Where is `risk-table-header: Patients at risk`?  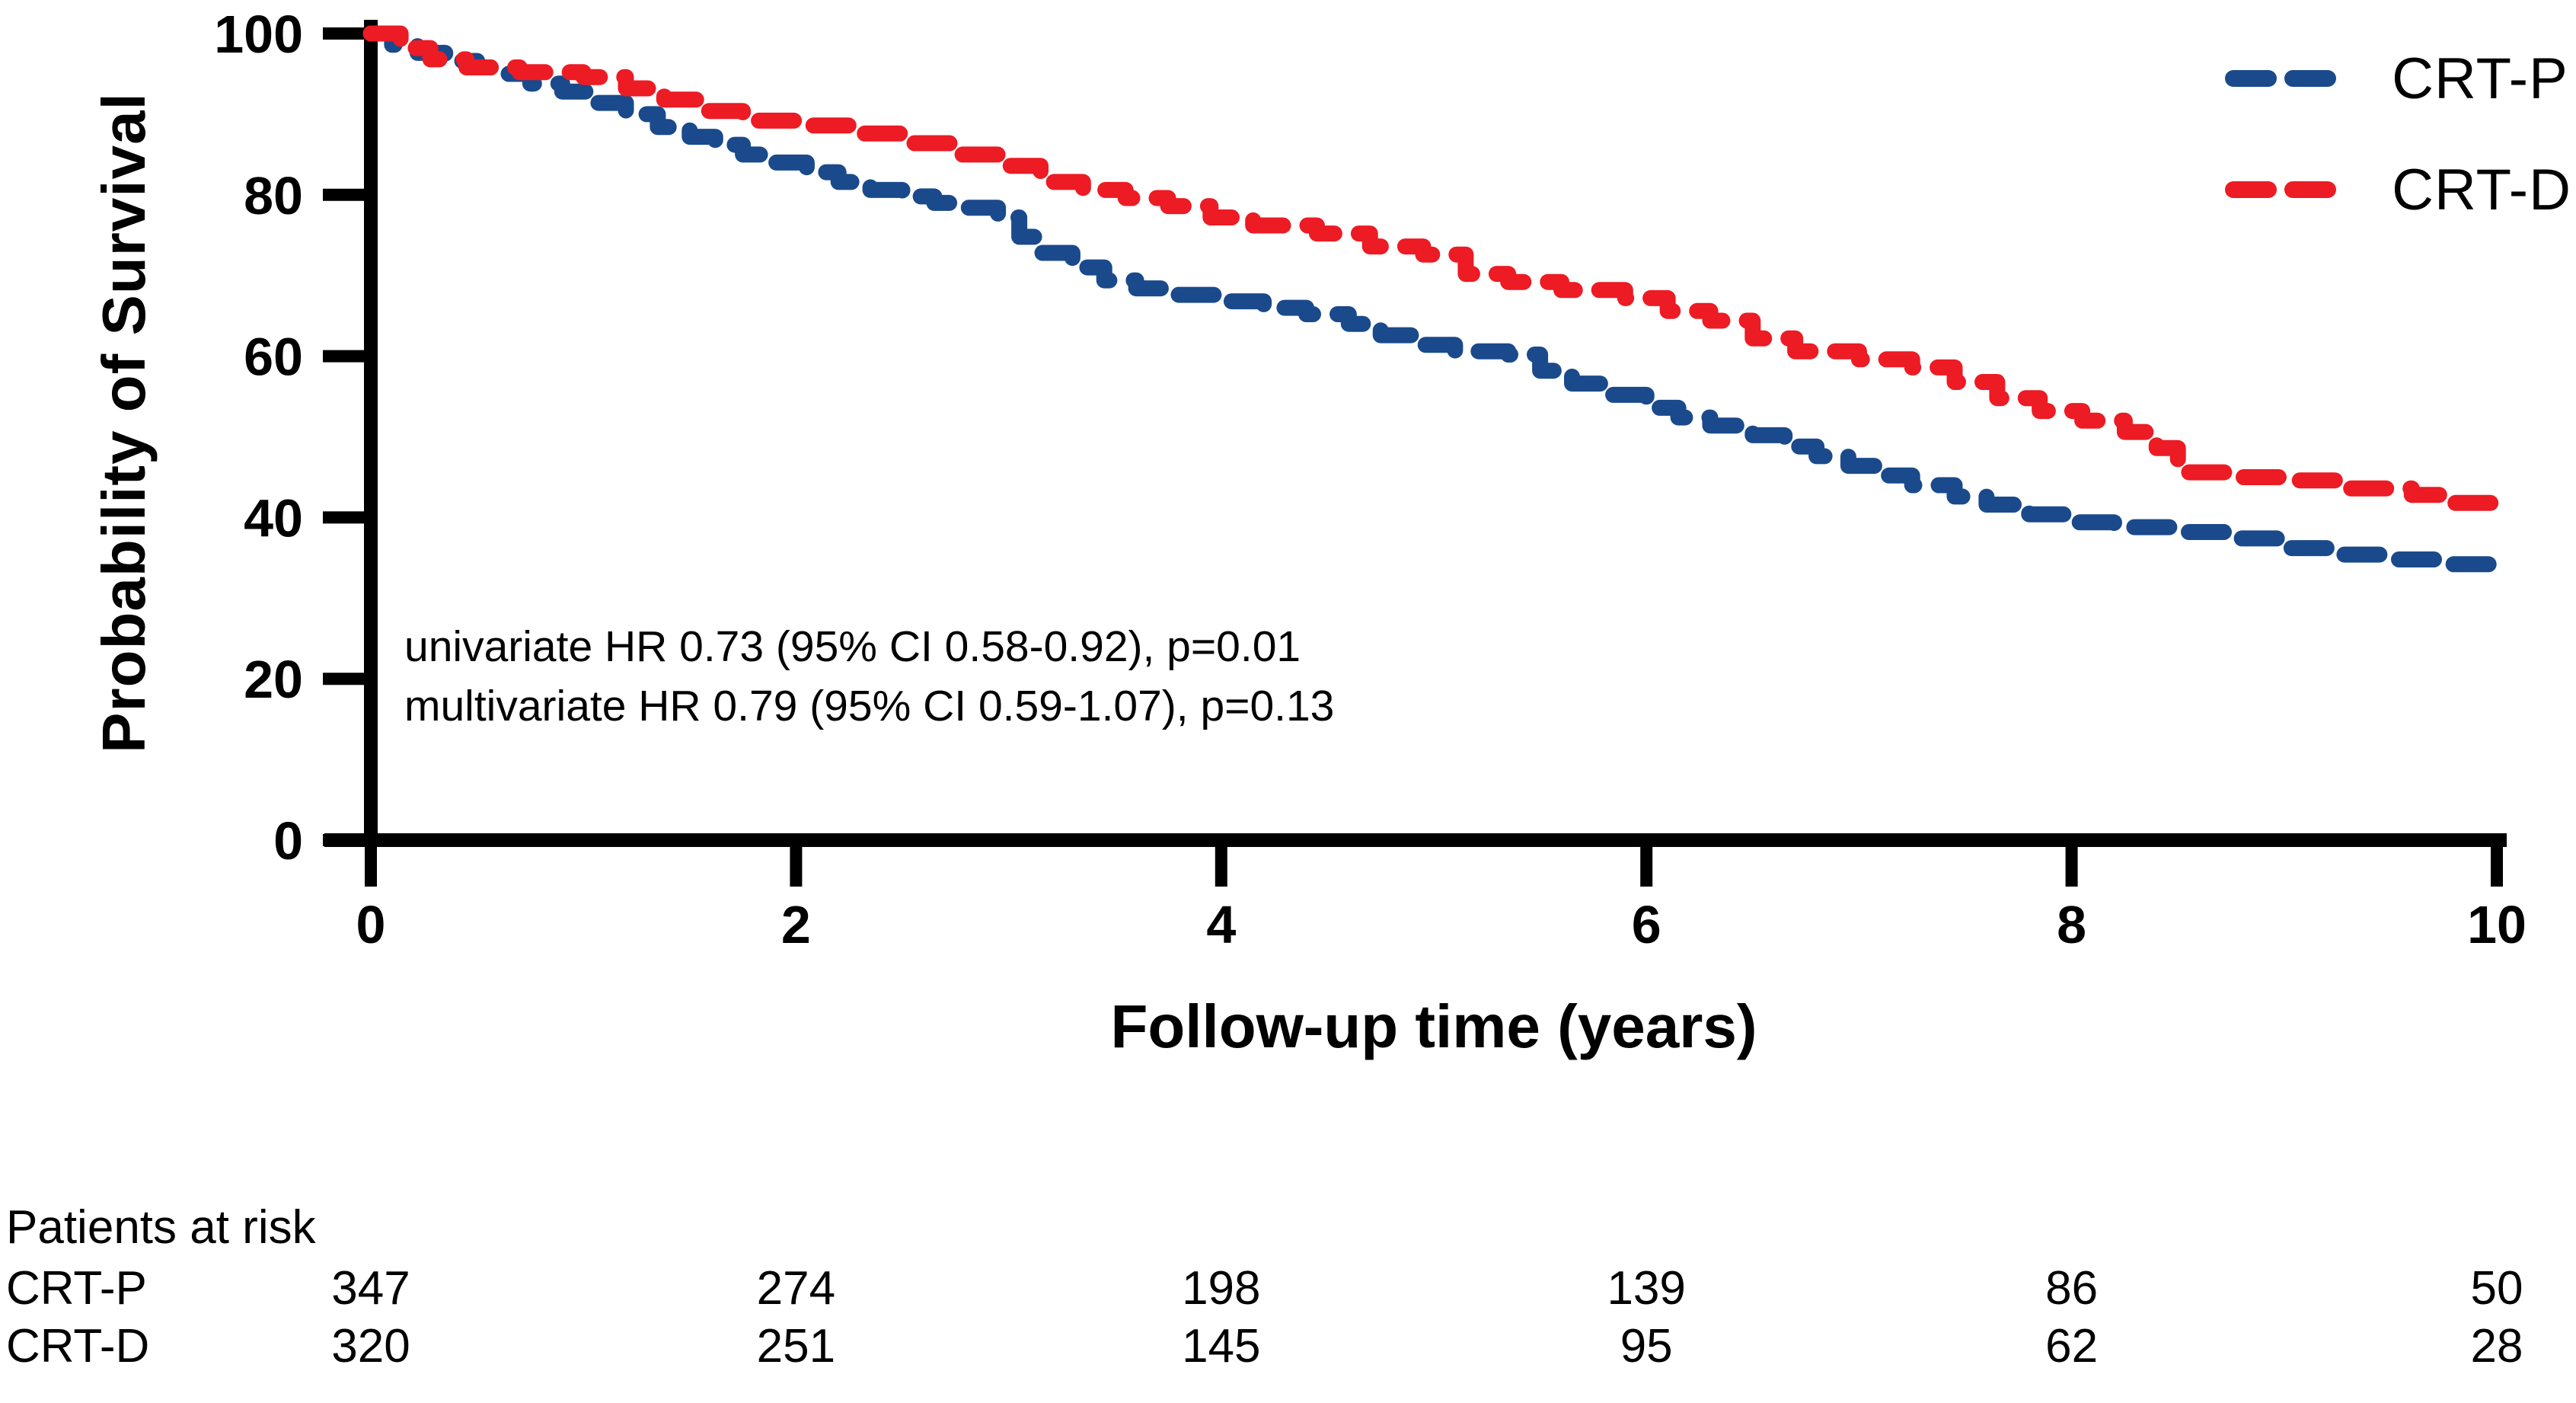 risk-table-header: Patients at risk is located at coordinates (161, 1227).